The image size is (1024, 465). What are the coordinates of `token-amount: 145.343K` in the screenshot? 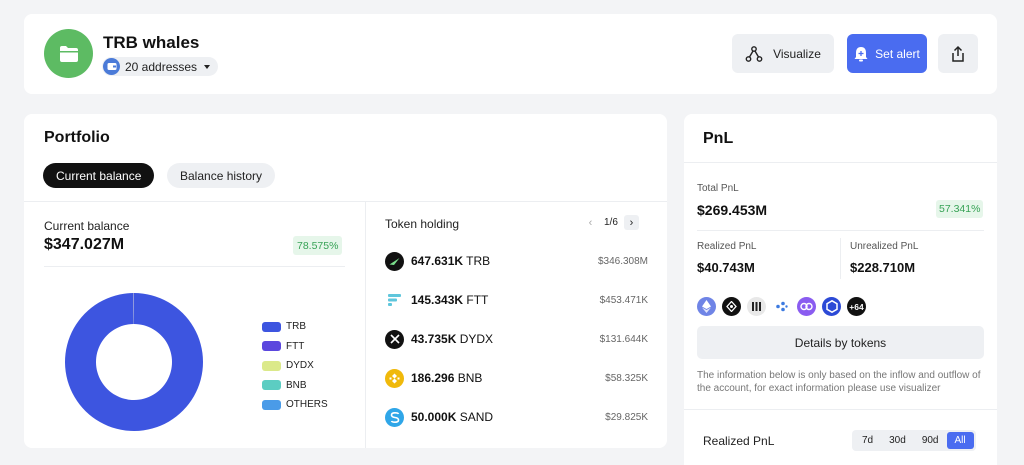 It's located at (437, 300).